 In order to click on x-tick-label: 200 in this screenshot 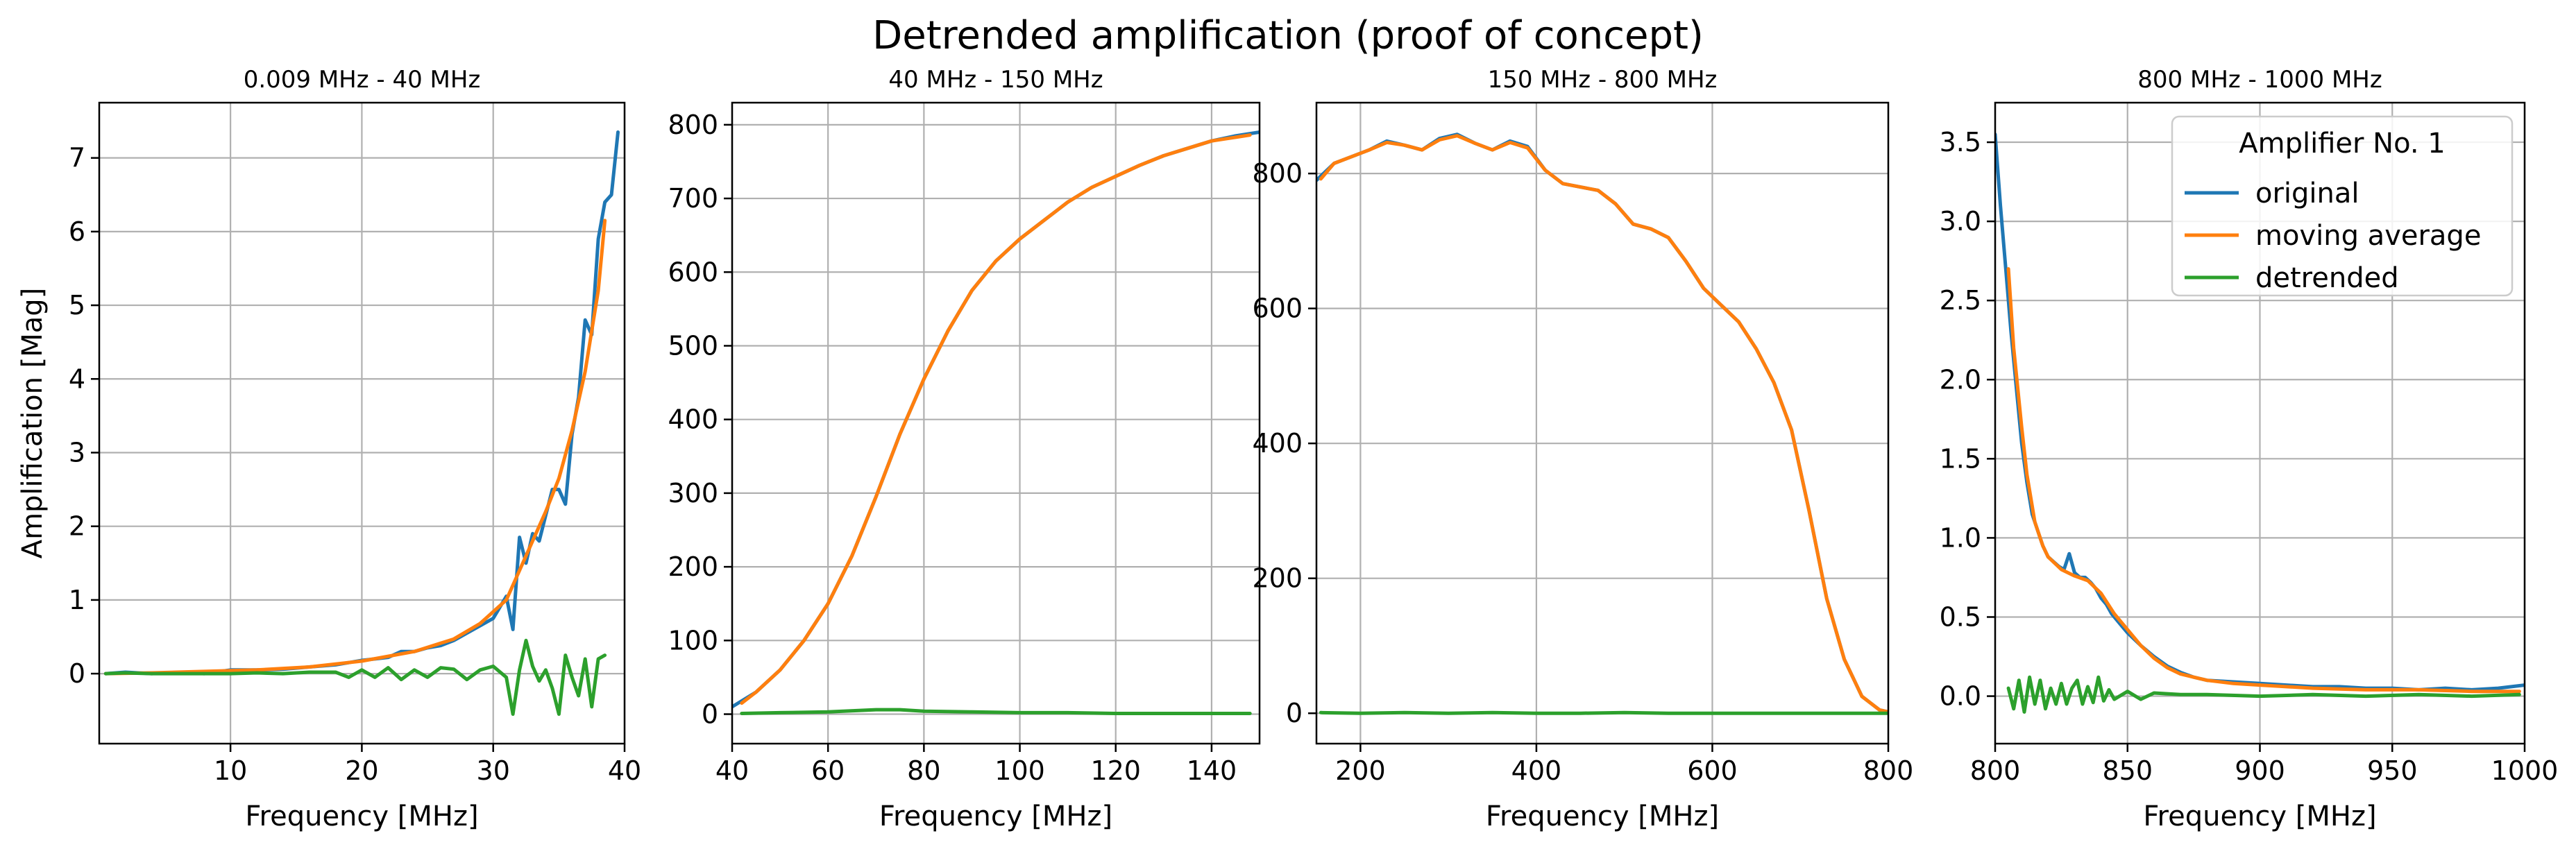, I will do `click(1360, 770)`.